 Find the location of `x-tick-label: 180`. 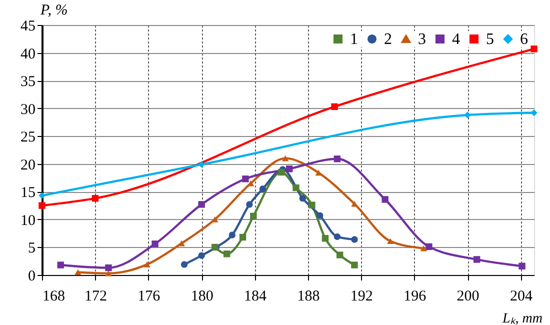

x-tick-label: 180 is located at coordinates (202, 296).